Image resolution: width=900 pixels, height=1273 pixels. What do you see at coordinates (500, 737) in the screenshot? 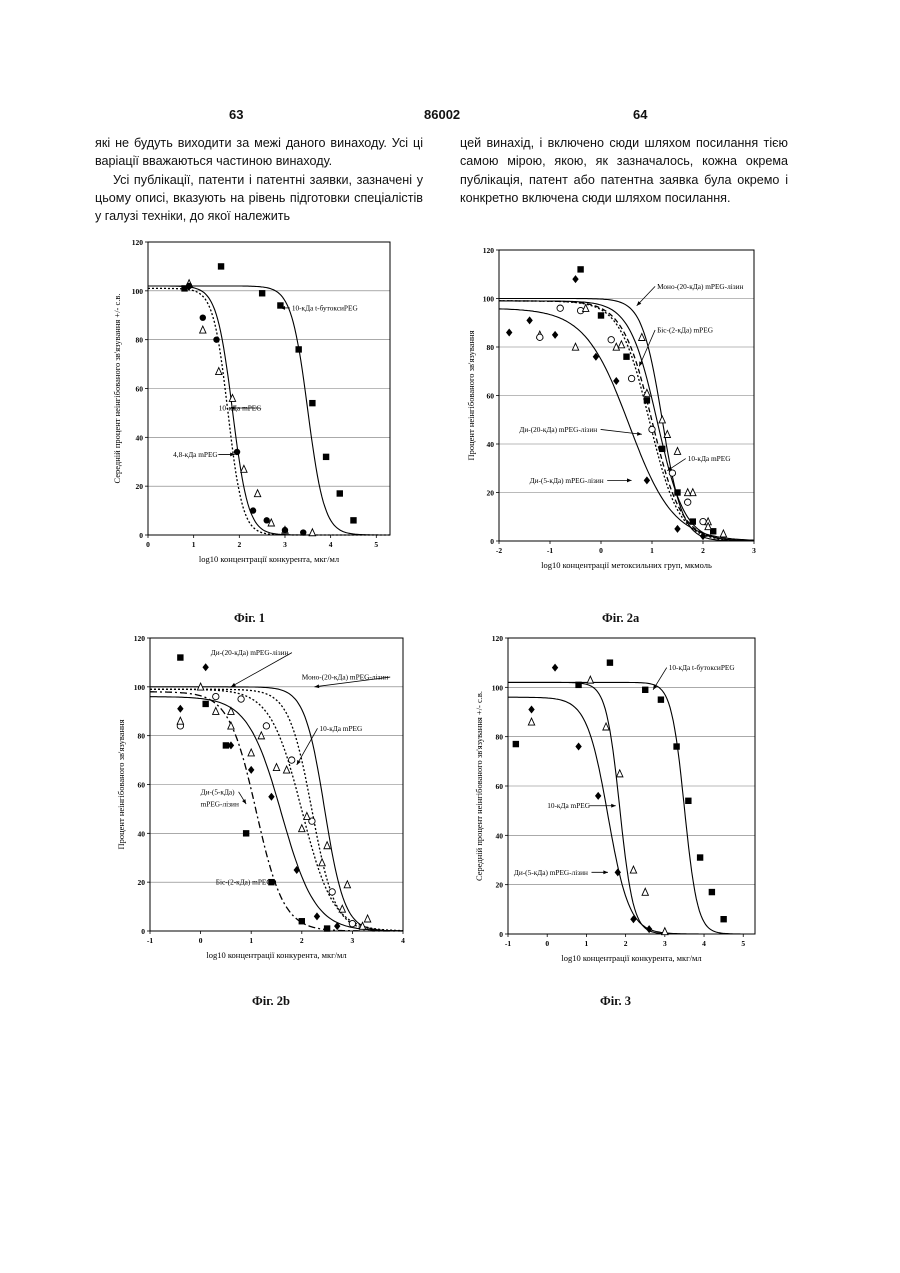
I see `fig3-ytick-label: 80` at bounding box center [500, 737].